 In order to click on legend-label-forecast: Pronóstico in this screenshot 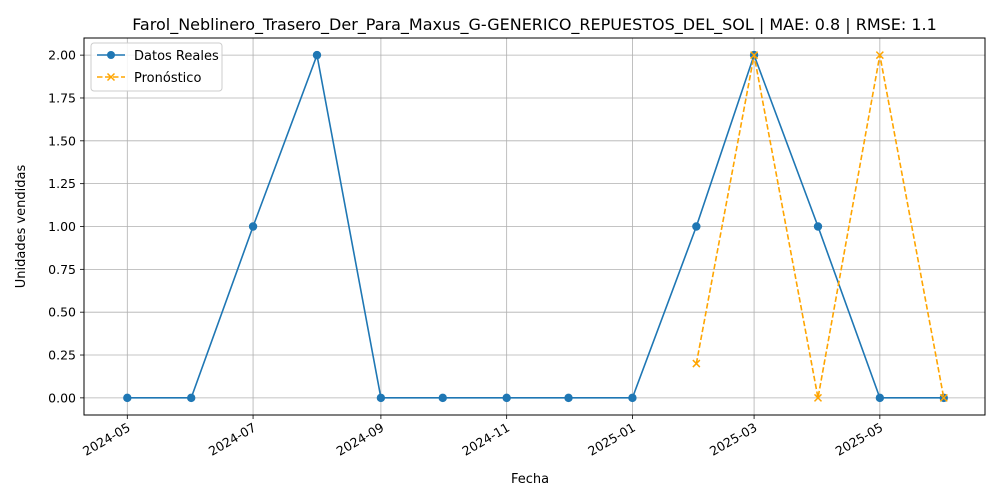, I will do `click(167, 78)`.